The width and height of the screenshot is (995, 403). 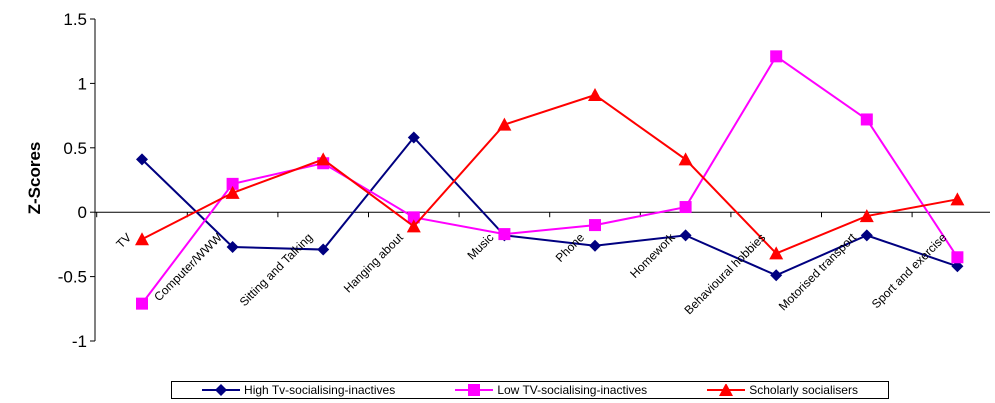 I want to click on legend-item-3: Scholarly socialisers, so click(x=782, y=390).